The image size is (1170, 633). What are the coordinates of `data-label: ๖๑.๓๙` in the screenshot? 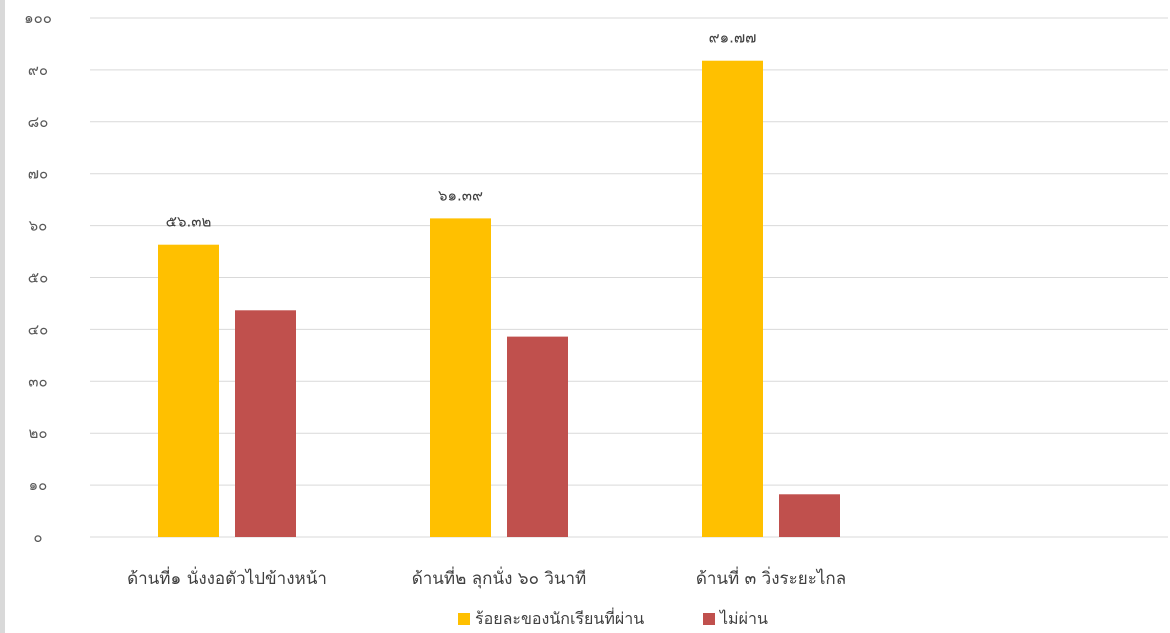 It's located at (460, 195).